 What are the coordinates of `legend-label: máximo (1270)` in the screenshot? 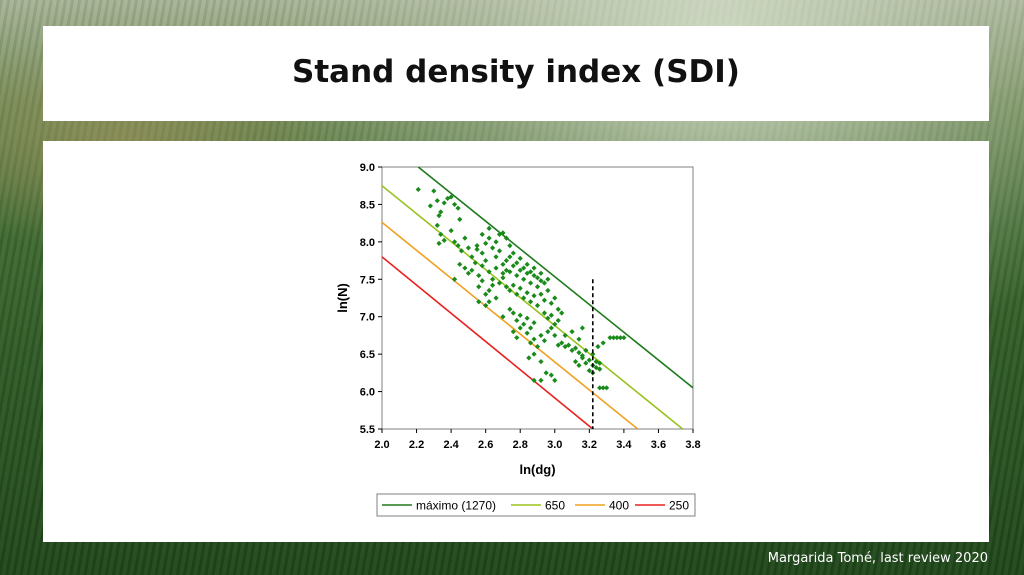 It's located at (456, 506).